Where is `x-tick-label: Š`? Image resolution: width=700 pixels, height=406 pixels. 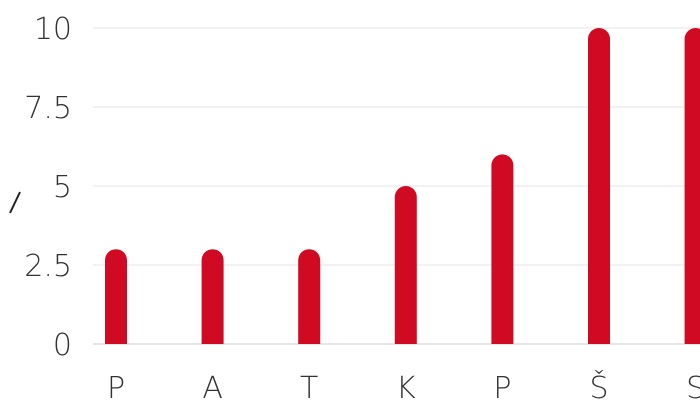
x-tick-label: Š is located at coordinates (598, 387).